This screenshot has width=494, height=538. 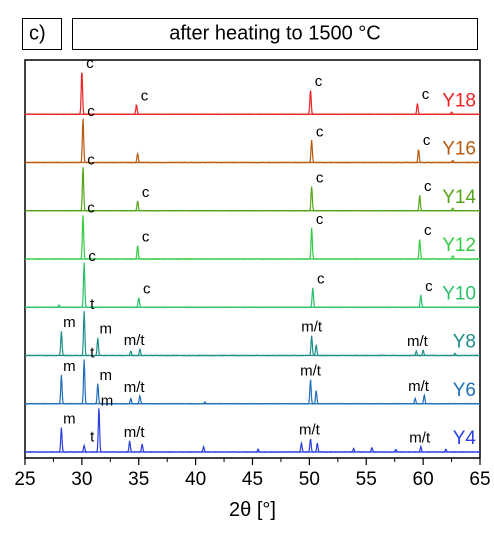 What do you see at coordinates (81, 479) in the screenshot?
I see `x-tick-label: 30` at bounding box center [81, 479].